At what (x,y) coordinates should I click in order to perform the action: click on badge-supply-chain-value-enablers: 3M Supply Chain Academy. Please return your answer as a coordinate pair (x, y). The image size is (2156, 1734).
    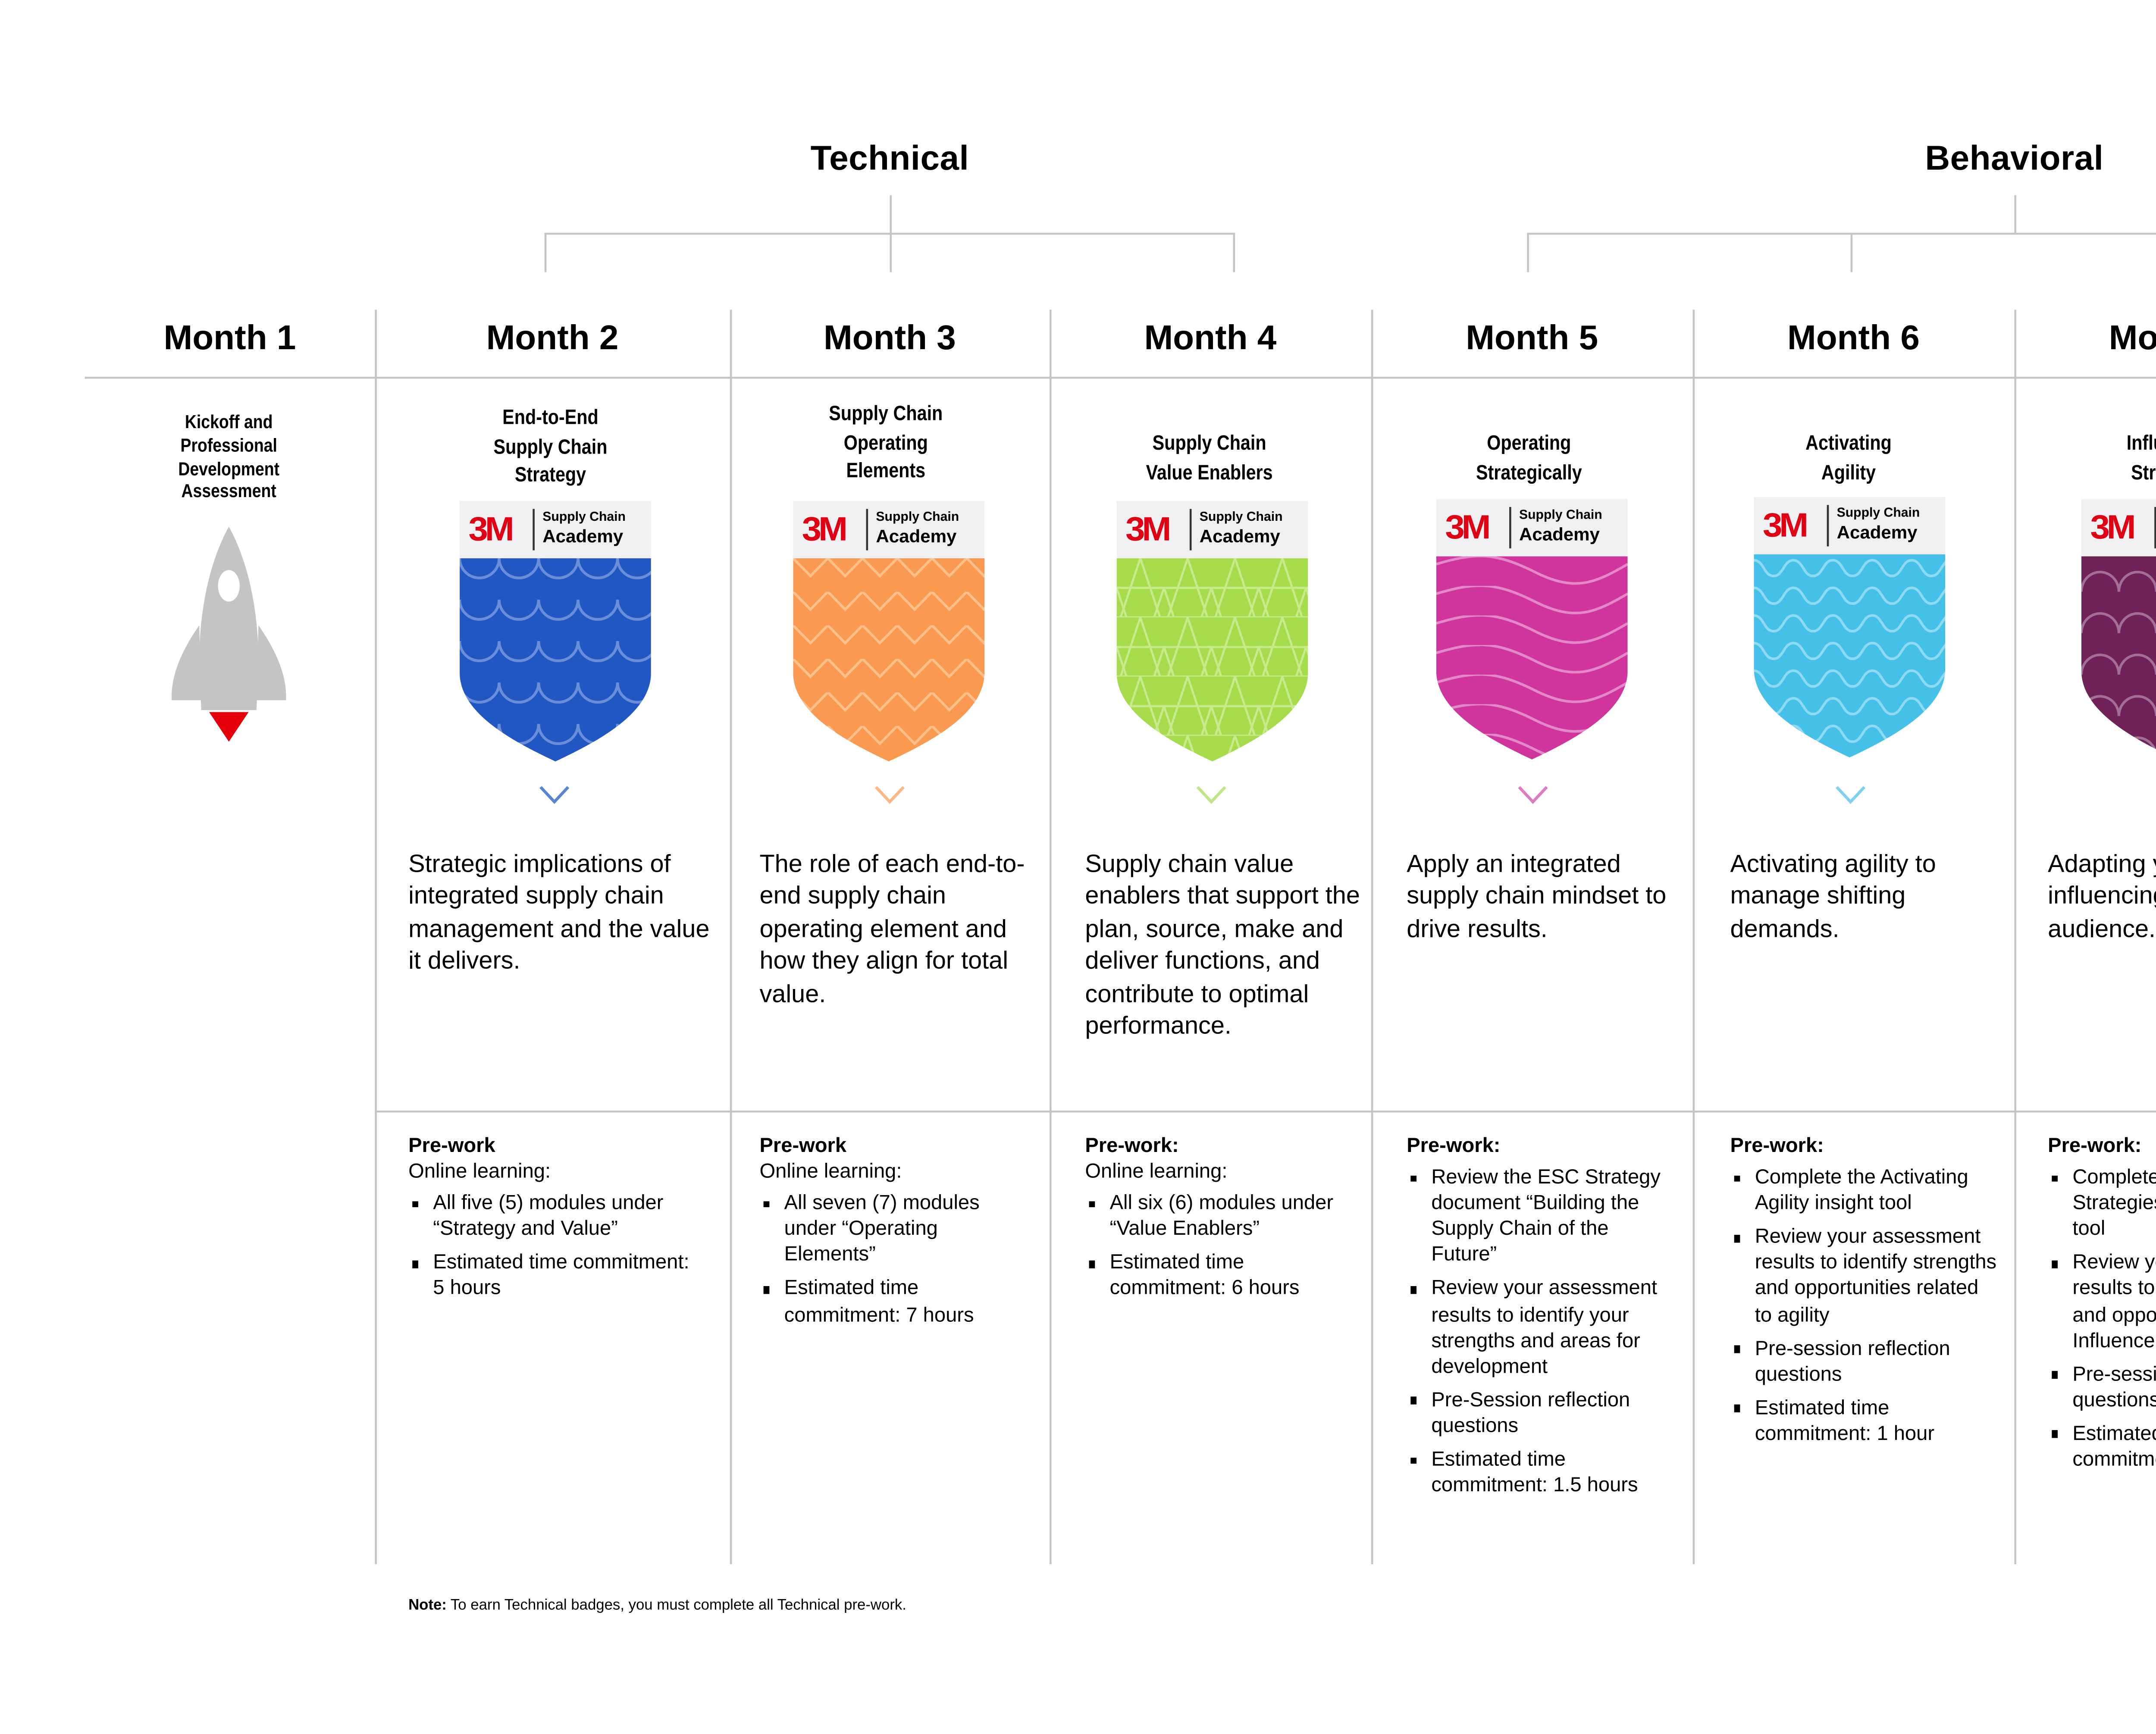
    Looking at the image, I should click on (1212, 631).